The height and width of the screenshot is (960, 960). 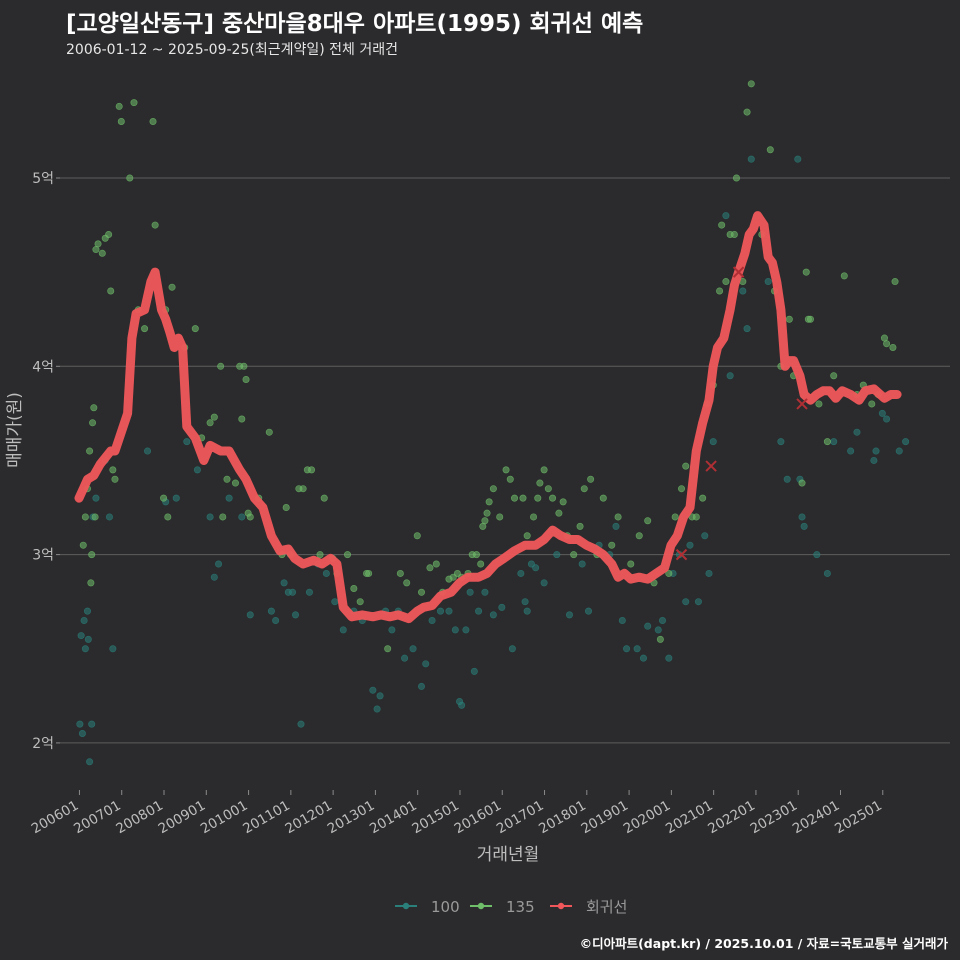 What do you see at coordinates (647, 818) in the screenshot?
I see `x-tick-label: 202001` at bounding box center [647, 818].